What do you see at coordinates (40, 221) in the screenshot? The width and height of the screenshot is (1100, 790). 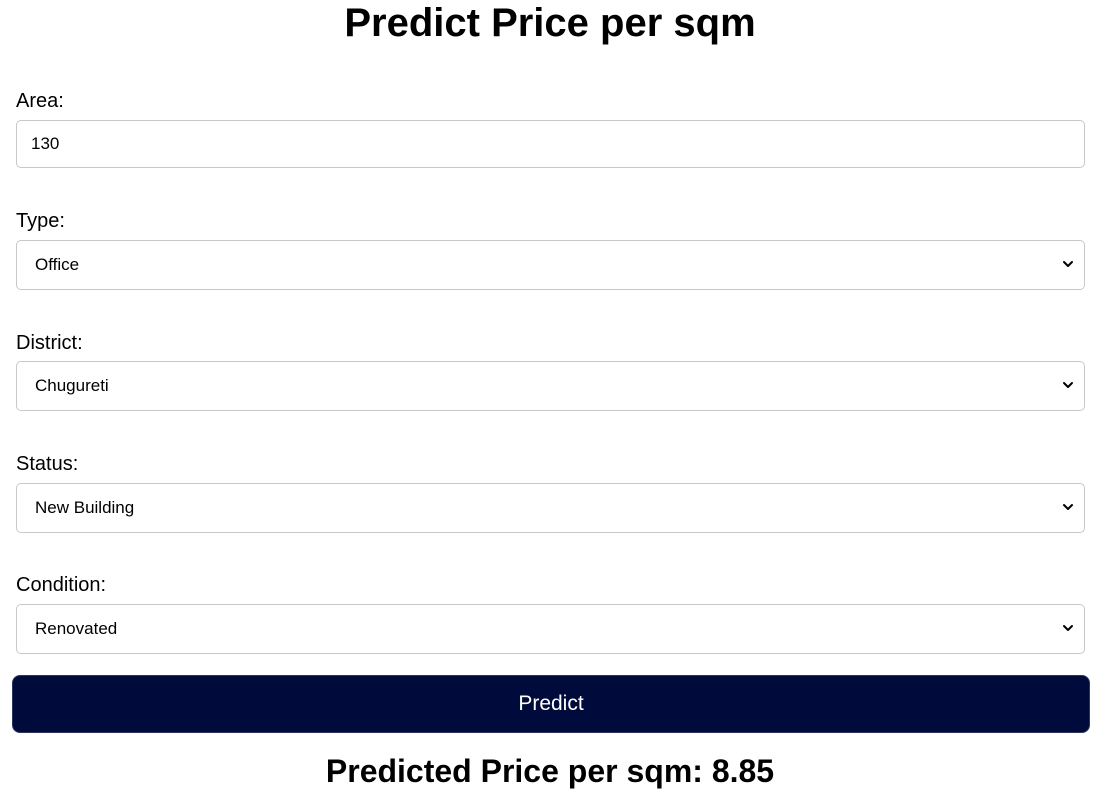 I see `type-label: Type:` at bounding box center [40, 221].